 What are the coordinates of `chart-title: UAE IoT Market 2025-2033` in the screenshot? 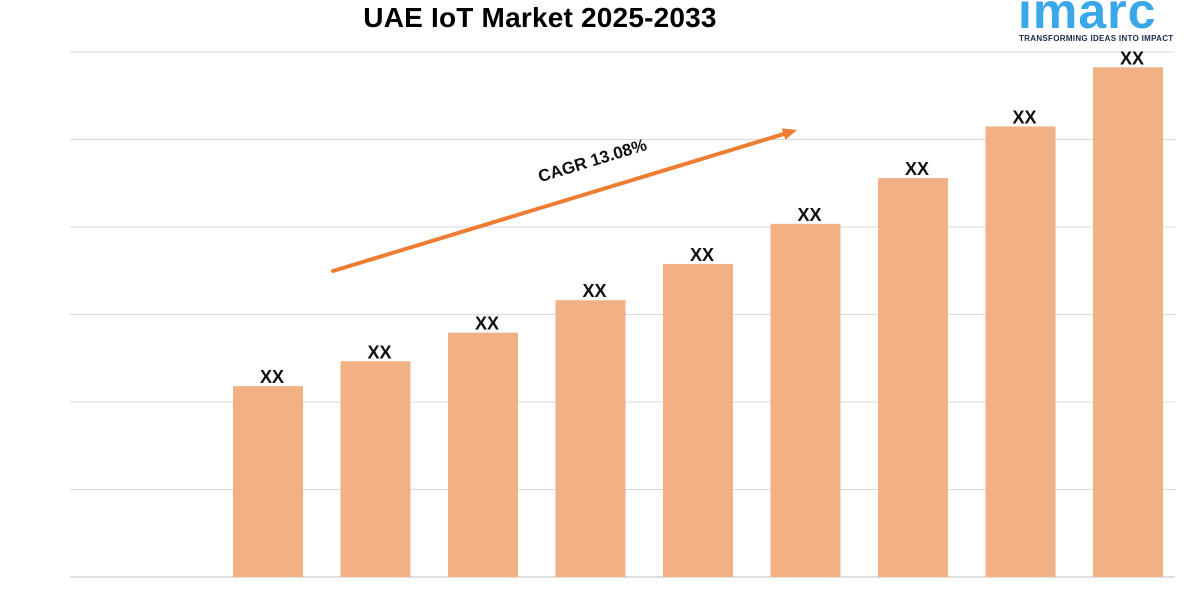 It's located at (540, 17).